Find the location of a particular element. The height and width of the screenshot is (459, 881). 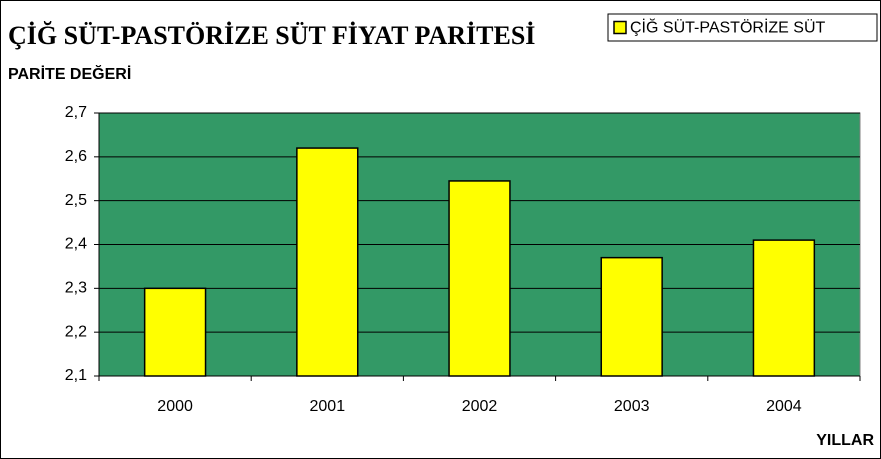

y-tick-label: 2,7 is located at coordinates (76, 112).